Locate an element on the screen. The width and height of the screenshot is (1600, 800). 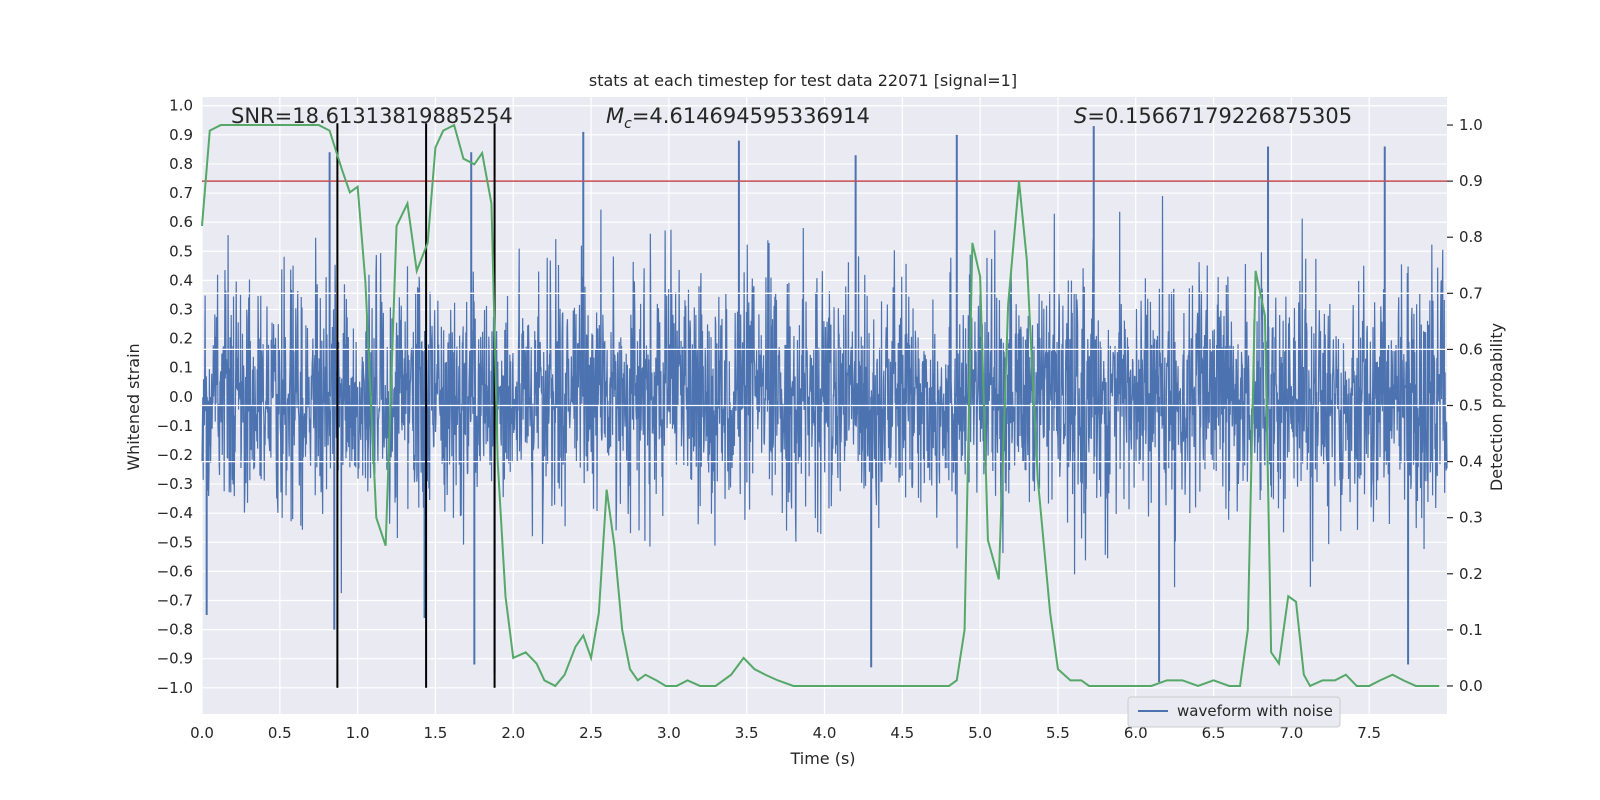
y-left-axis-label: Whitened strain is located at coordinates (133, 406).